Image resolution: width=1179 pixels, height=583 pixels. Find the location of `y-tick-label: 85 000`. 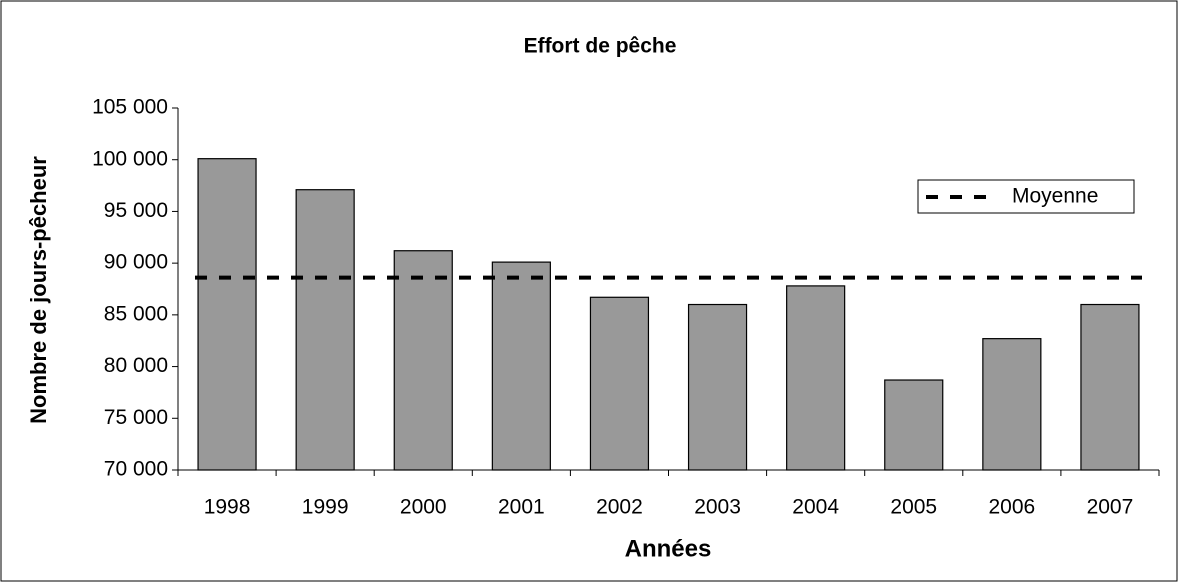

y-tick-label: 85 000 is located at coordinates (136, 313).